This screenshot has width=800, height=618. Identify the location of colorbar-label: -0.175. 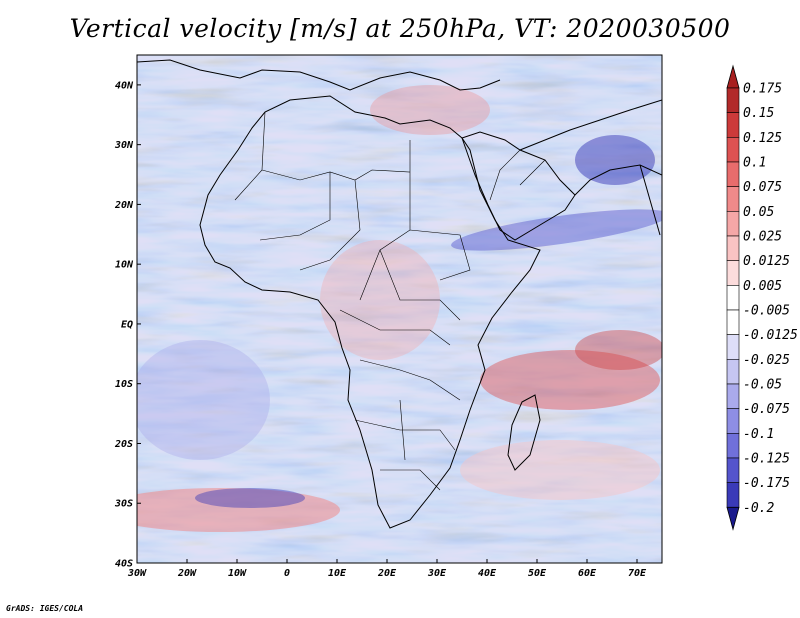
(766, 483).